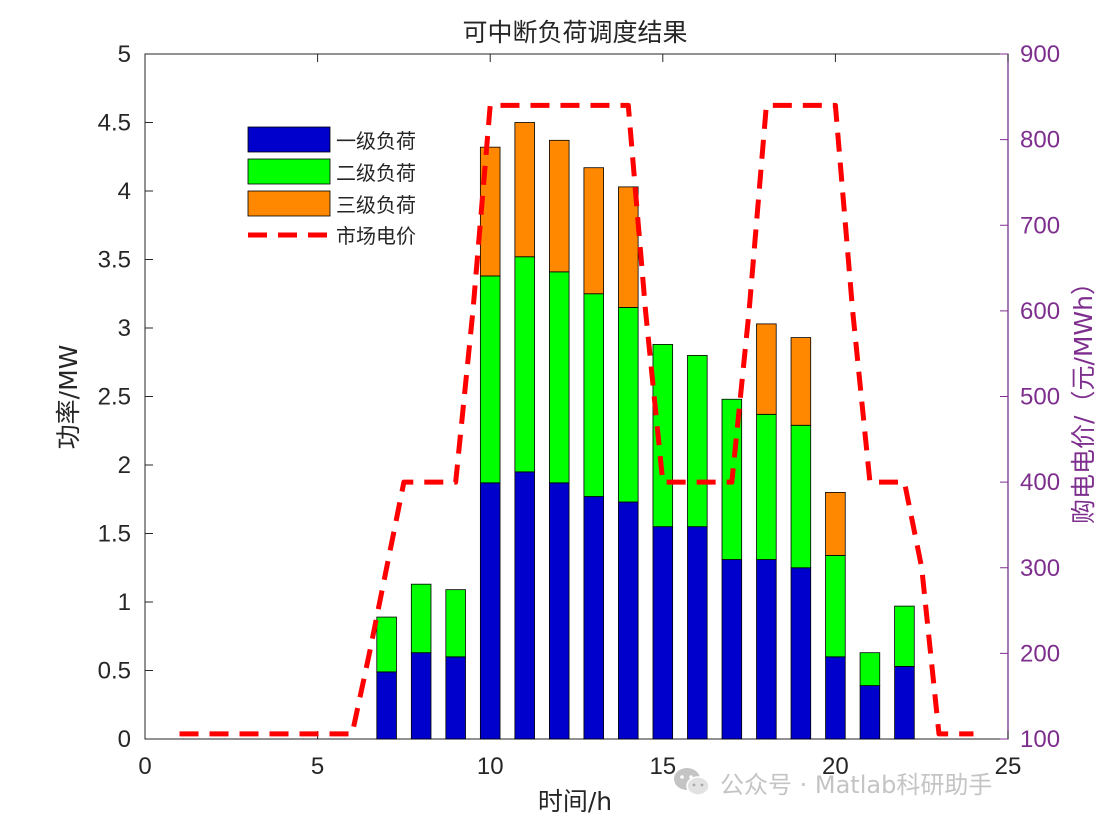  Describe the element at coordinates (124, 54) in the screenshot. I see `y-tick-label: 5` at that location.